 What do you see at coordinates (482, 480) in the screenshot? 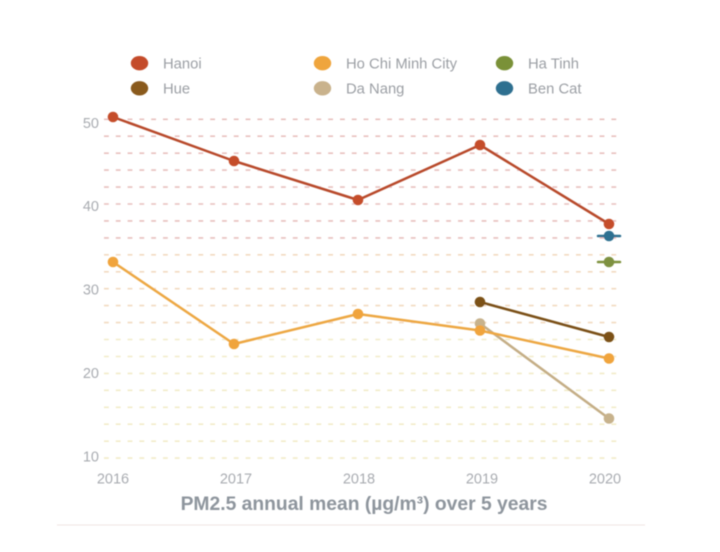
I see `svg-text: 2019` at bounding box center [482, 480].